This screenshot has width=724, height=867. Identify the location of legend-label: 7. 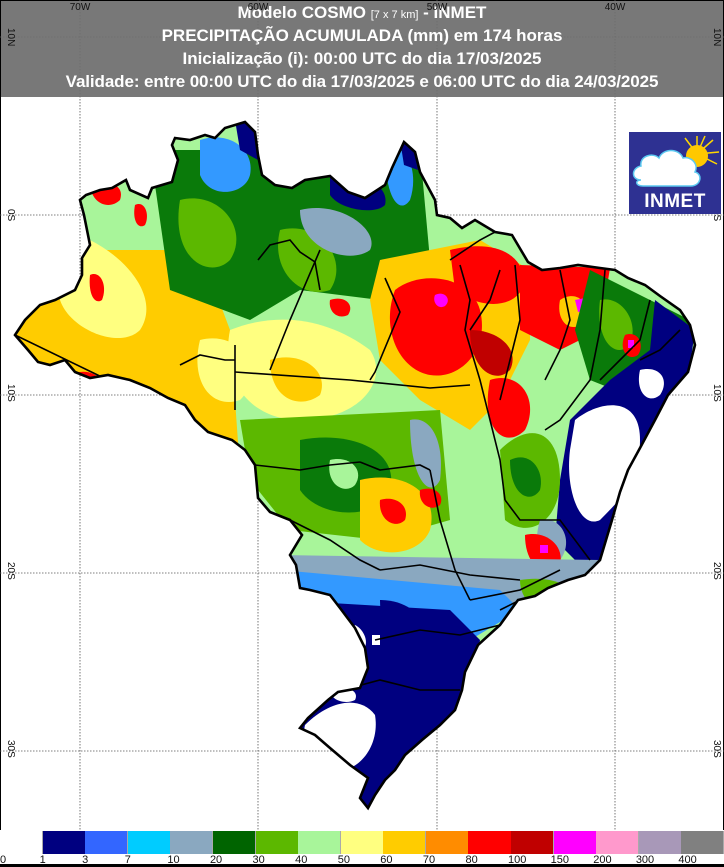
(127, 860).